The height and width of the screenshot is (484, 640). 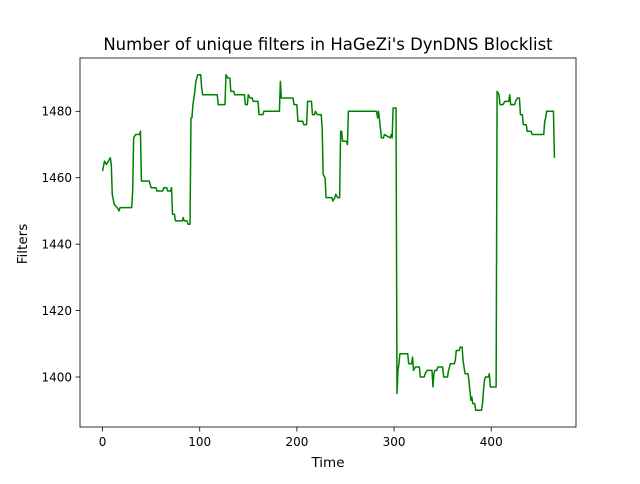 I want to click on x-tick-label: 300, so click(x=394, y=442).